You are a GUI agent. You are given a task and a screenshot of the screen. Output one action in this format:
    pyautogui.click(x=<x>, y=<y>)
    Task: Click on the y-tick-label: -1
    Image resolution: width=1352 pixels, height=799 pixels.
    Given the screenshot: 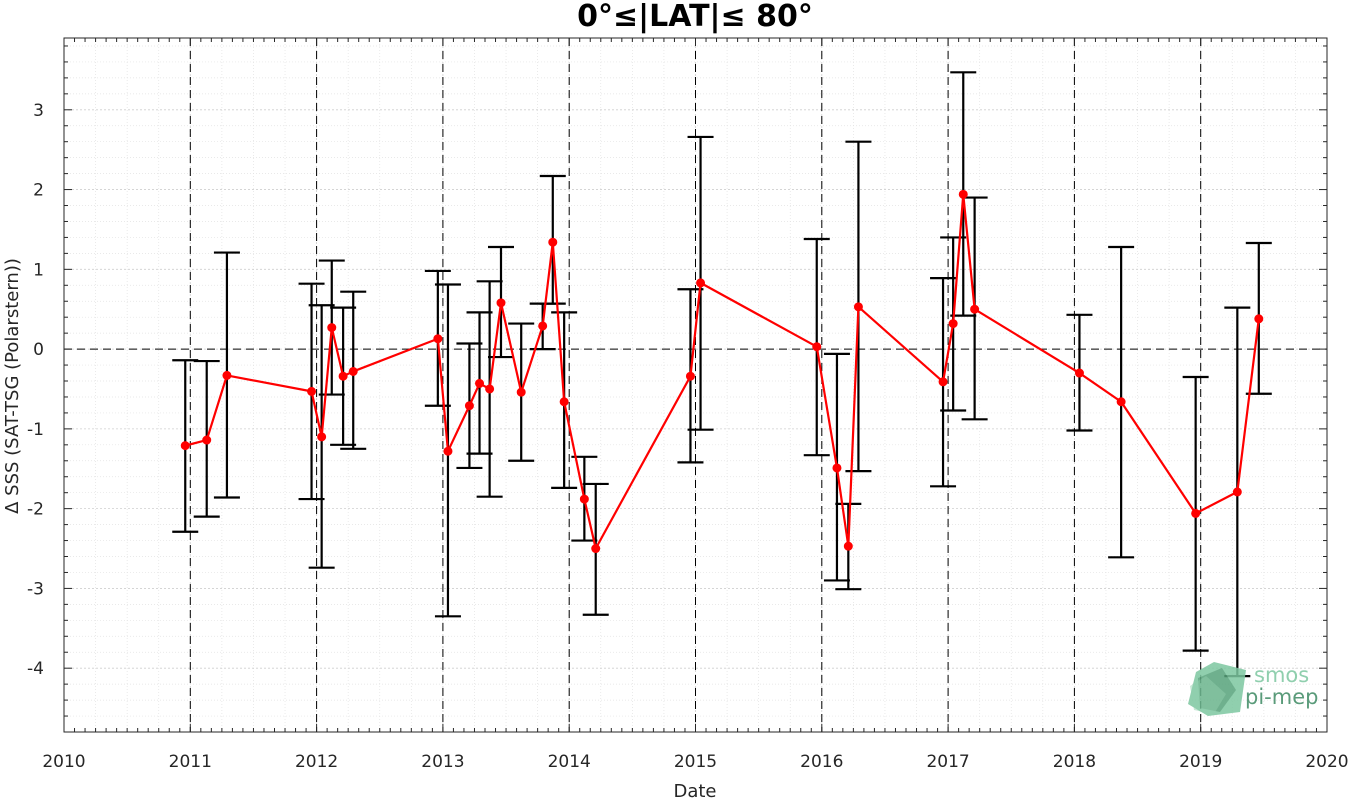 What is the action you would take?
    pyautogui.click(x=35, y=430)
    